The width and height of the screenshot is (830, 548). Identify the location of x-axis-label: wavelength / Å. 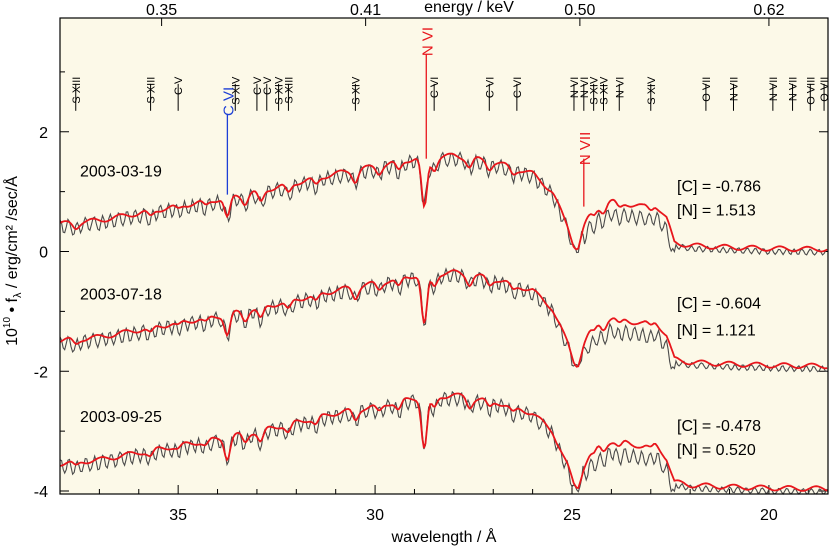
(444, 536).